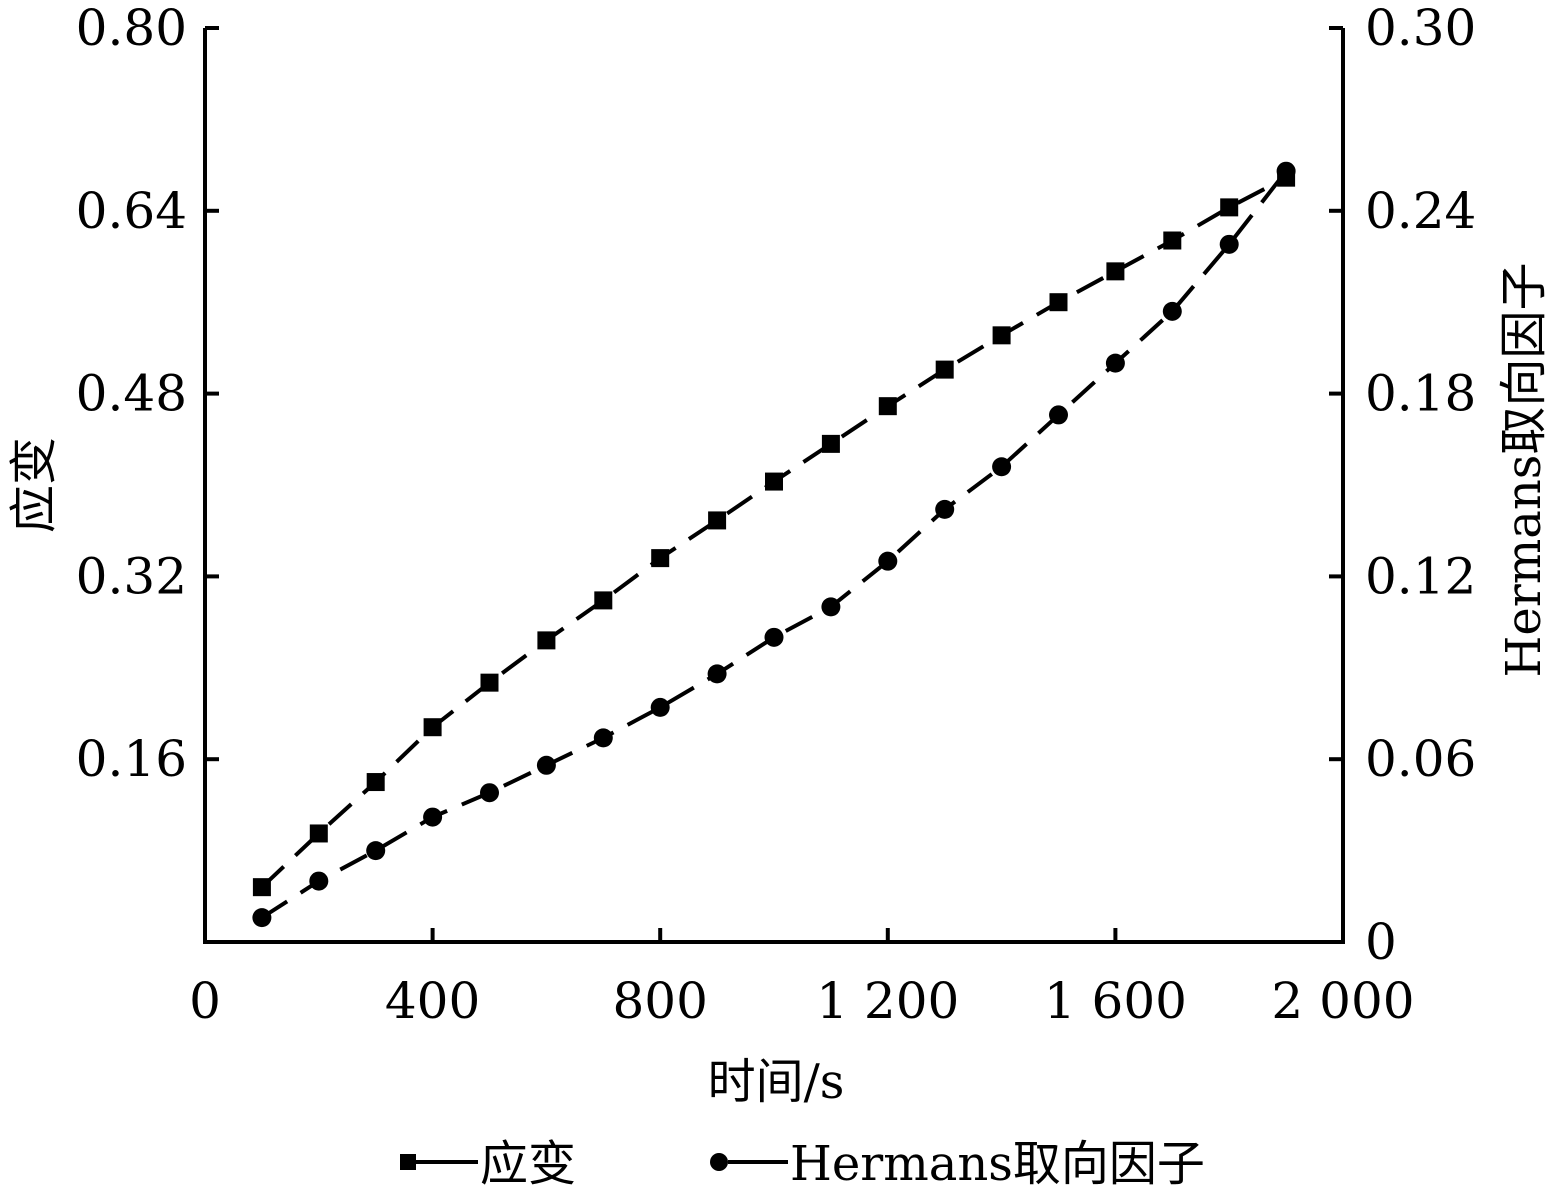 The image size is (1562, 1191). Describe the element at coordinates (34, 485) in the screenshot. I see `left-y-axis-title: 应变` at that location.